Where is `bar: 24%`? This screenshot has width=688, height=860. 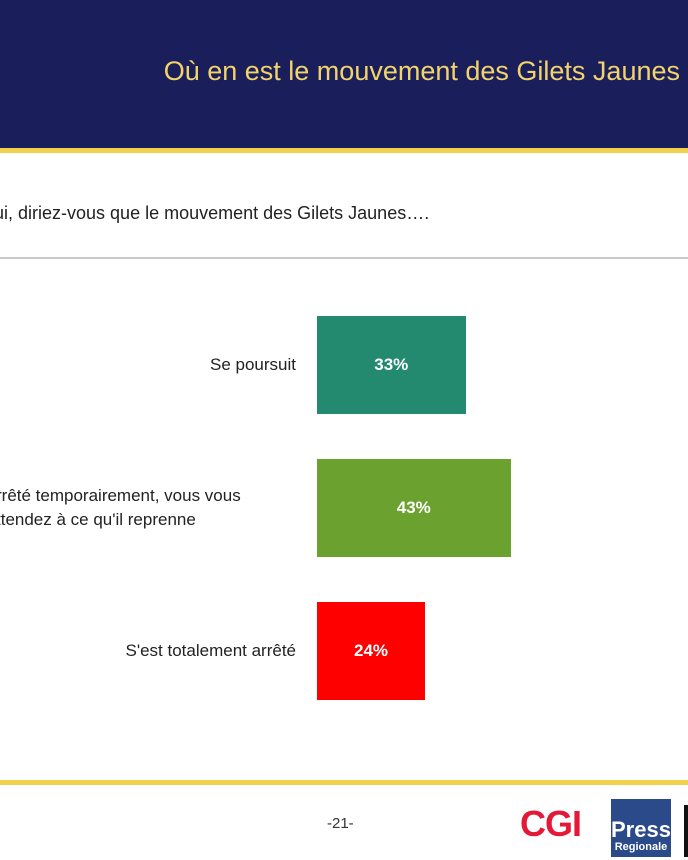 bar: 24% is located at coordinates (371, 651).